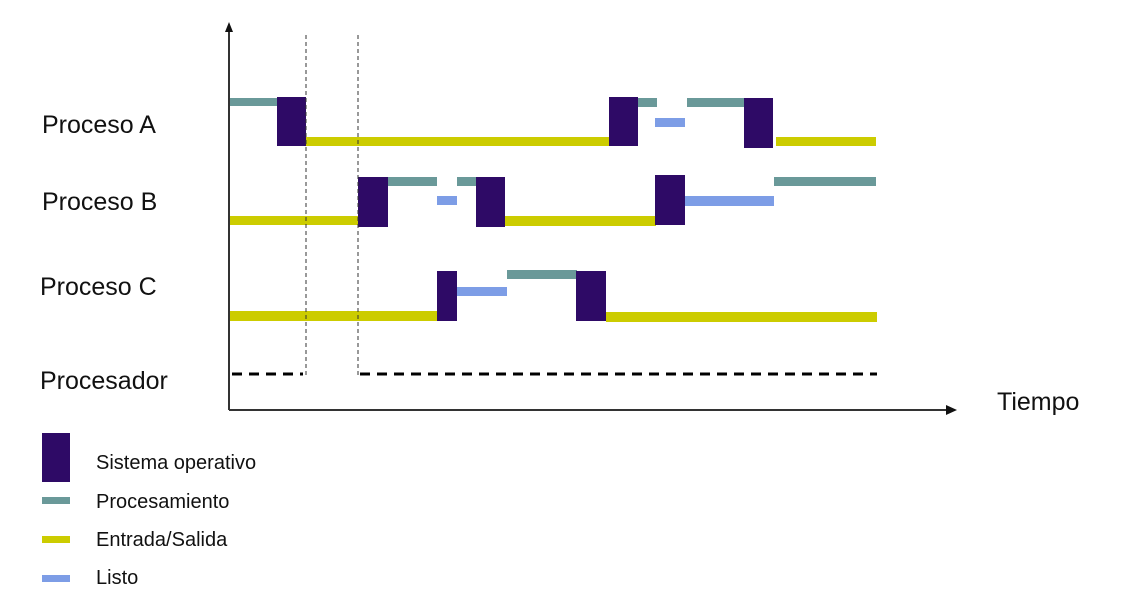  Describe the element at coordinates (162, 540) in the screenshot. I see `legend-label-io: Entrada/Salida` at that location.